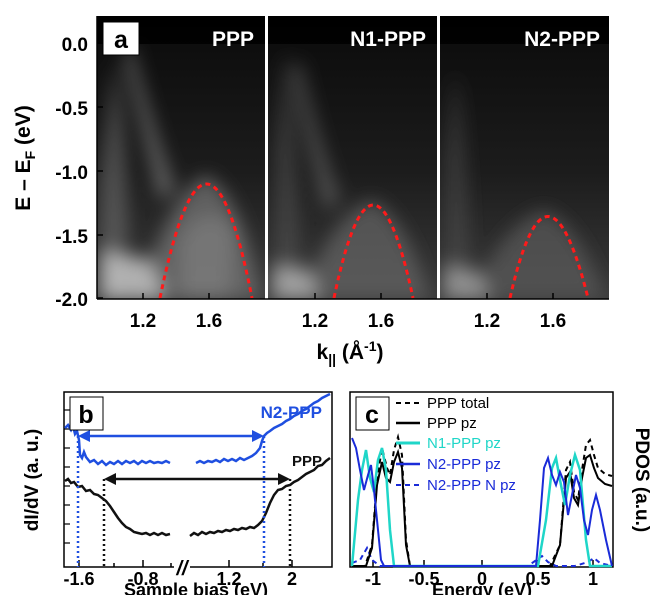 This screenshot has width=651, height=595. I want to click on arpes-map-n1-ppp, so click(352, 157).